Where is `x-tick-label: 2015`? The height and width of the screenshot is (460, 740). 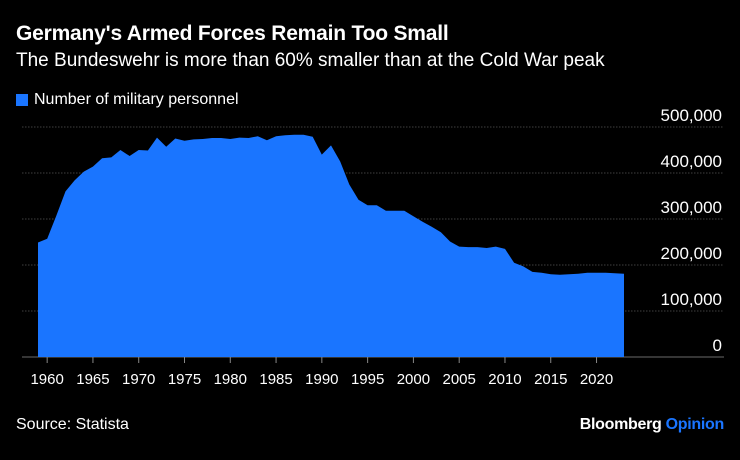 x-tick-label: 2015 is located at coordinates (550, 379).